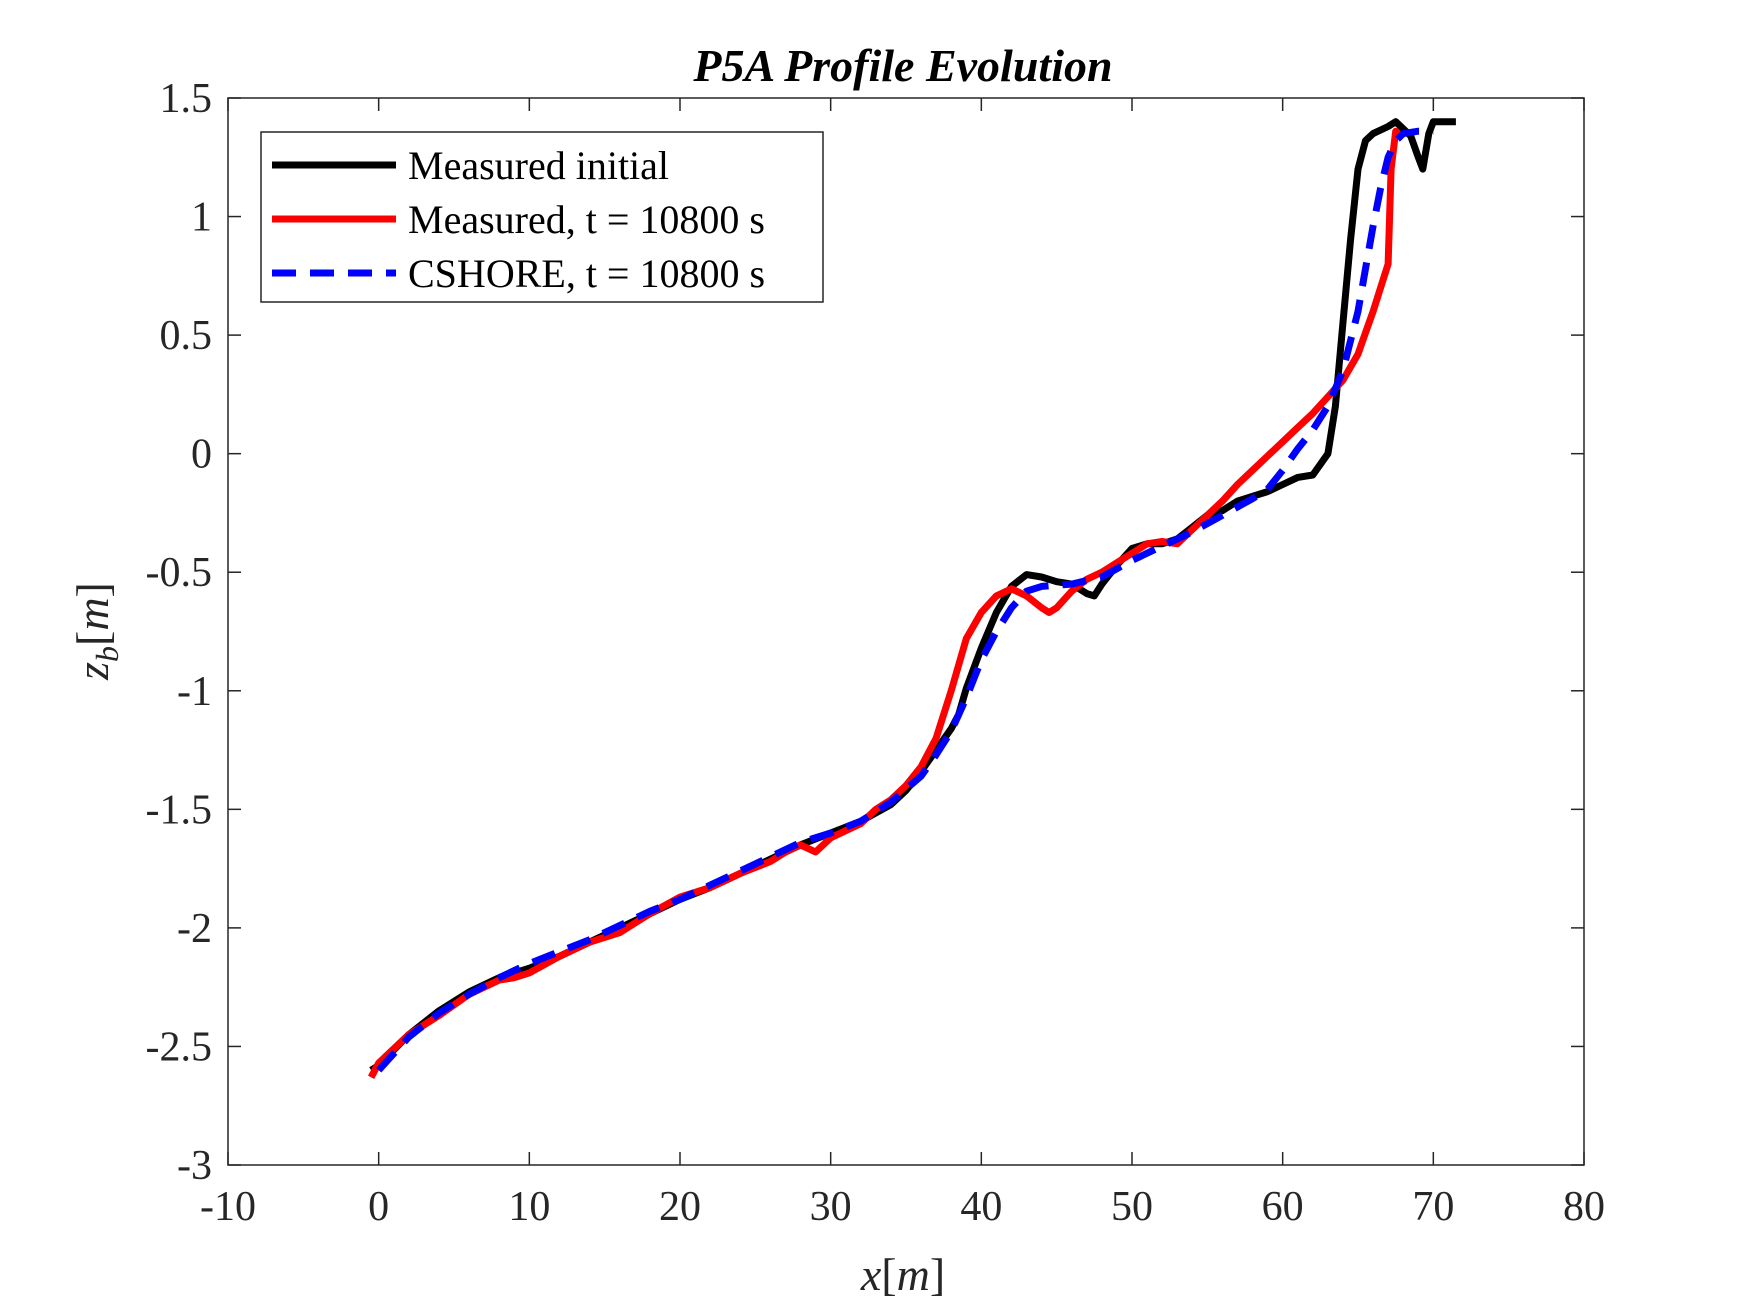  Describe the element at coordinates (228, 1207) in the screenshot. I see `x-tick-label: -10` at that location.